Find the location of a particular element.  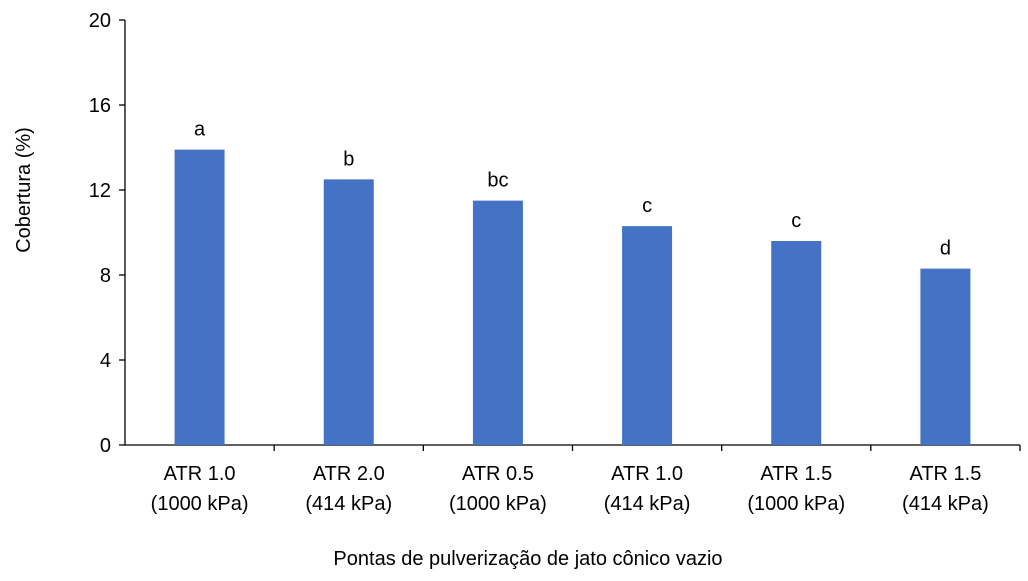

data-label: b is located at coordinates (348, 159).